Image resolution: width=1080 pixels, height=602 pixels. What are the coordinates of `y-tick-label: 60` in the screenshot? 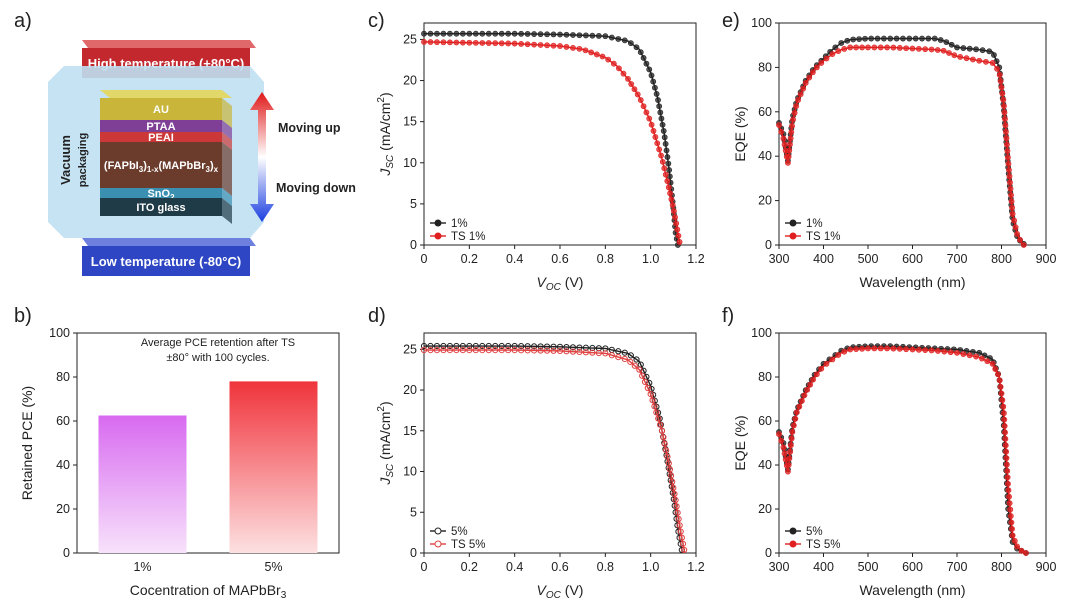 It's located at (765, 421).